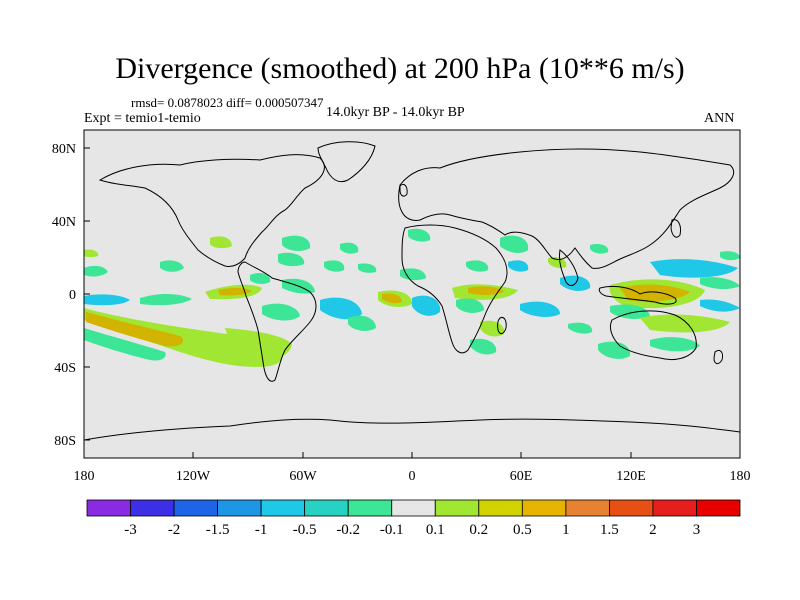 The image size is (800, 600). I want to click on colorbar-label: 0.5, so click(522, 530).